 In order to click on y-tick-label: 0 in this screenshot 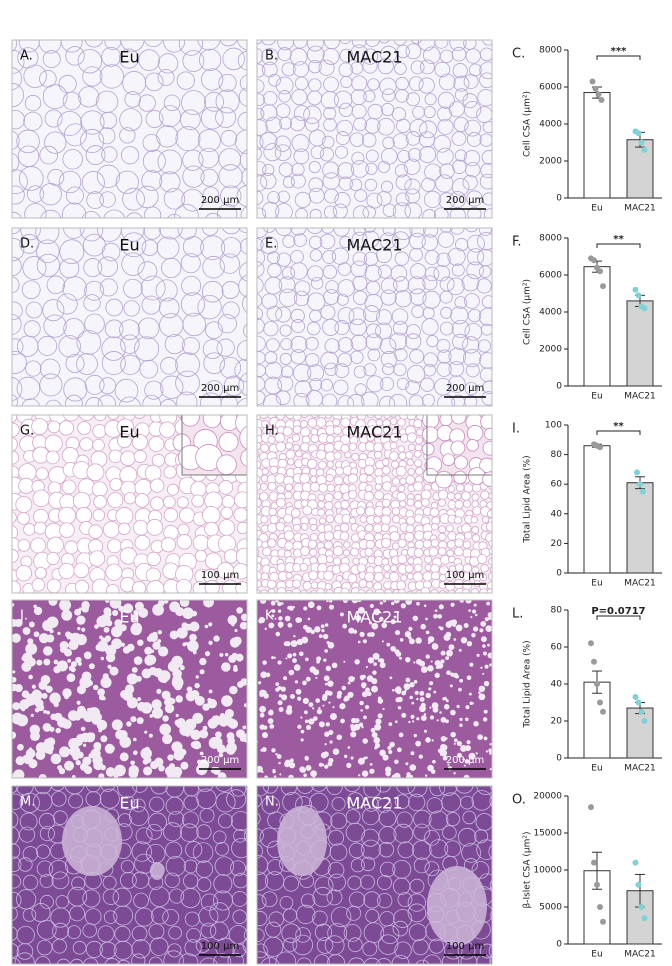, I will do `click(559, 387)`.